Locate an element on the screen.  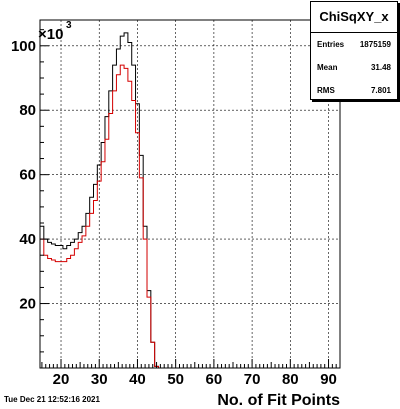
stats-entries-row: Entries 1875159 is located at coordinates (354, 44).